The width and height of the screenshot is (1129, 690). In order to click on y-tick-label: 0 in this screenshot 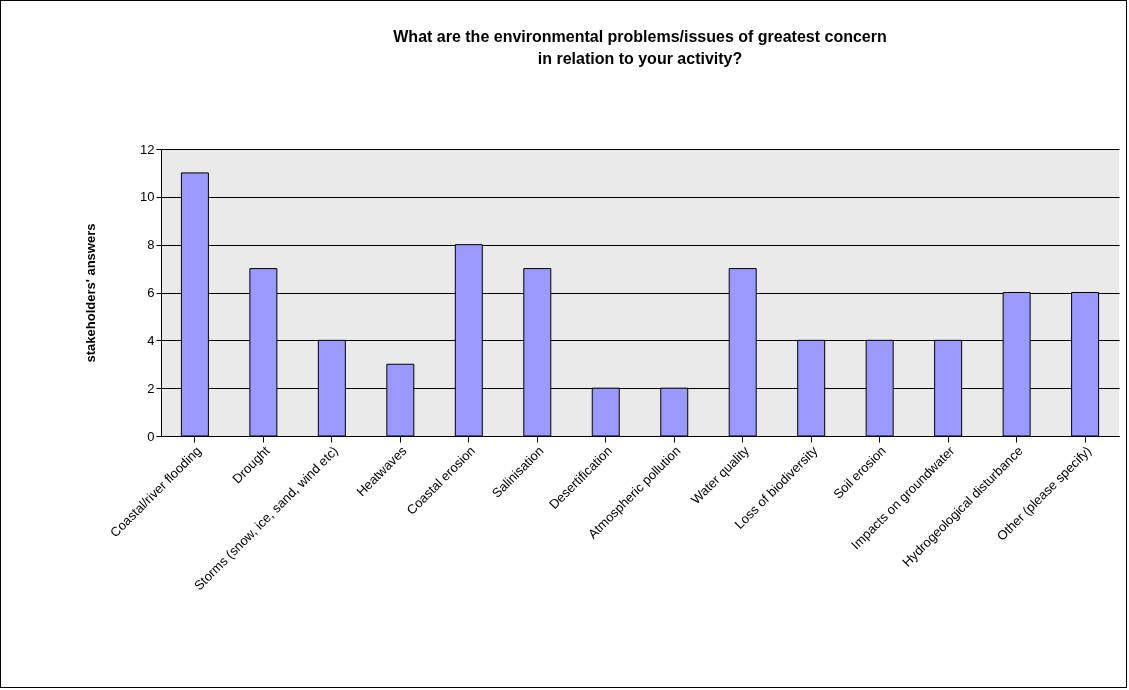, I will do `click(151, 436)`.